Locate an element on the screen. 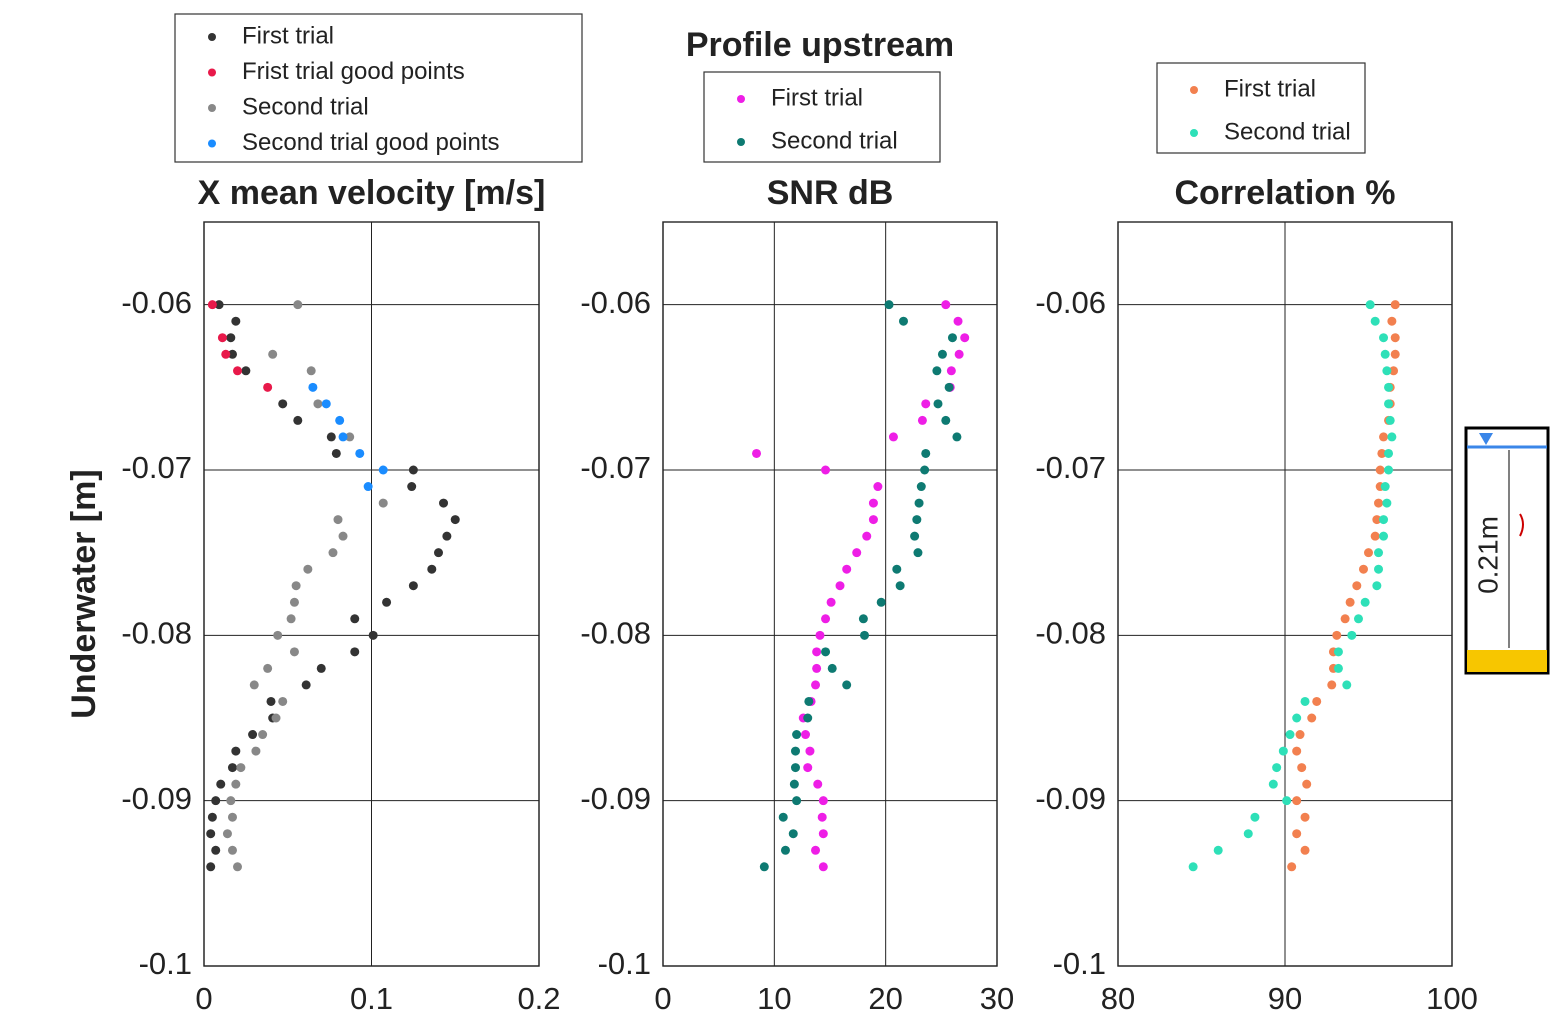  legend-label: Frist trial good points is located at coordinates (353, 71).